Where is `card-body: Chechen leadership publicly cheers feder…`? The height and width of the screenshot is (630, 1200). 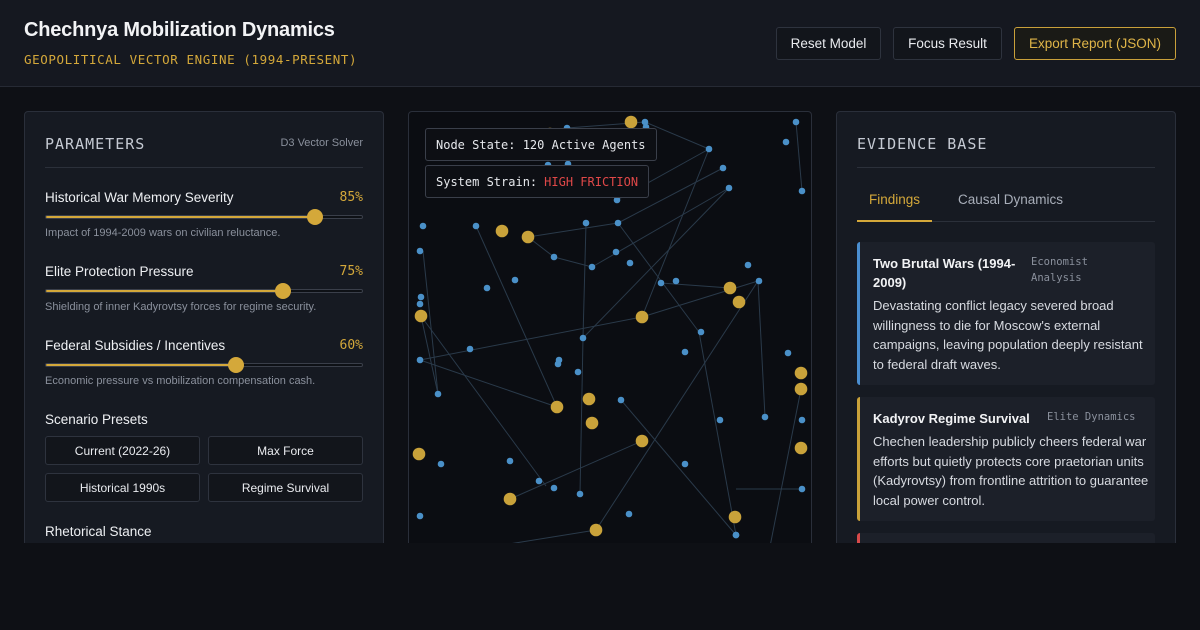
card-body: Chechen leadership publicly cheers feder… is located at coordinates (1011, 471).